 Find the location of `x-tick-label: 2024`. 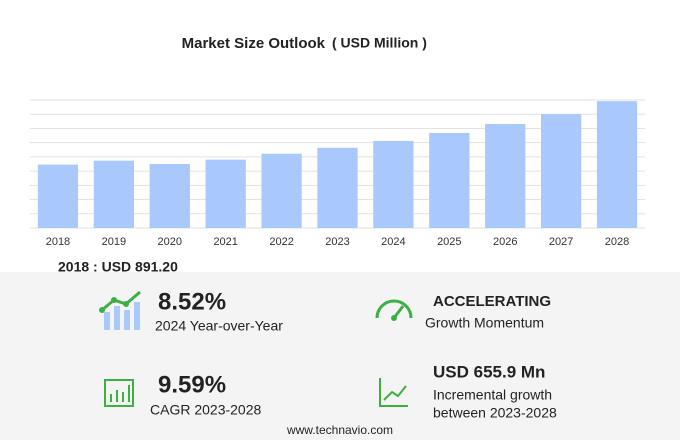

x-tick-label: 2024 is located at coordinates (393, 242).